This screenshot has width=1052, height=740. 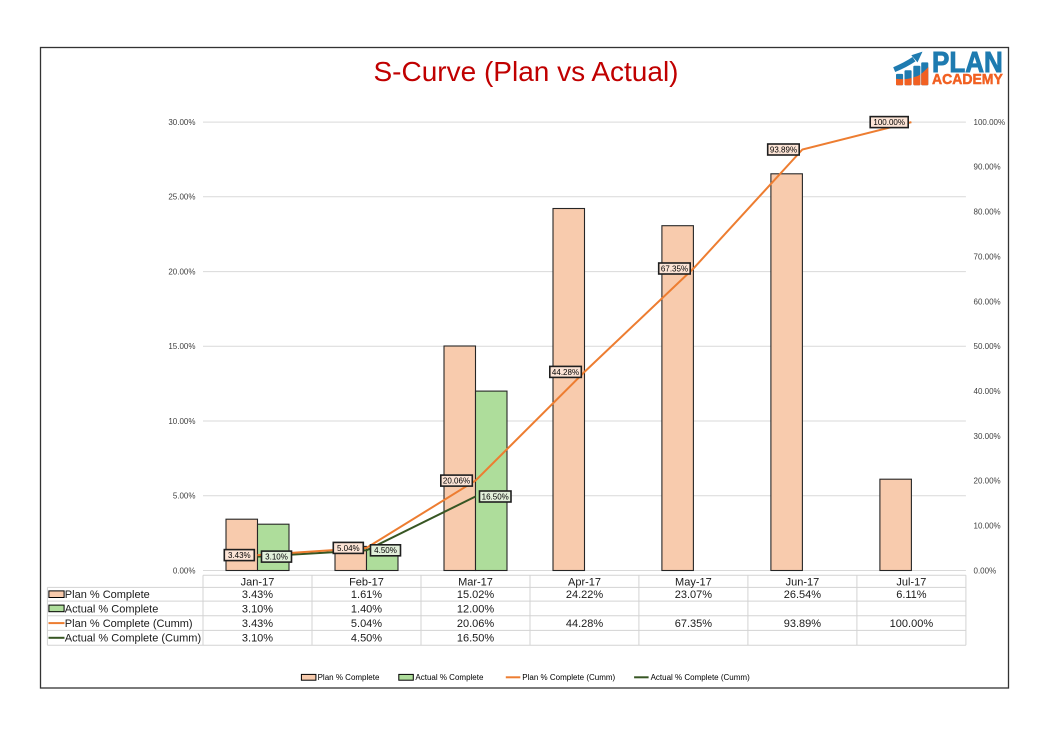 What do you see at coordinates (366, 609) in the screenshot?
I see `svg-text: 1.40%` at bounding box center [366, 609].